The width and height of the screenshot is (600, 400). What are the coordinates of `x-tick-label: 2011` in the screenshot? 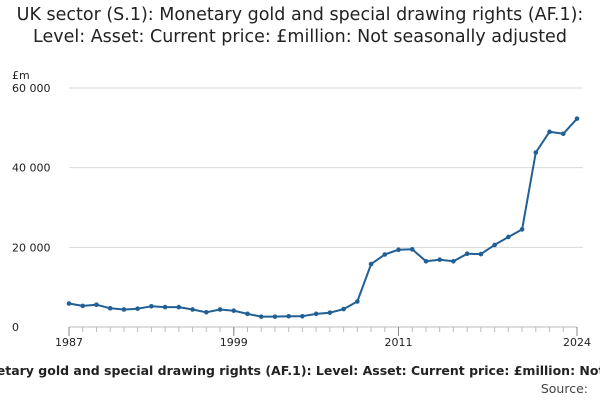 It's located at (399, 342).